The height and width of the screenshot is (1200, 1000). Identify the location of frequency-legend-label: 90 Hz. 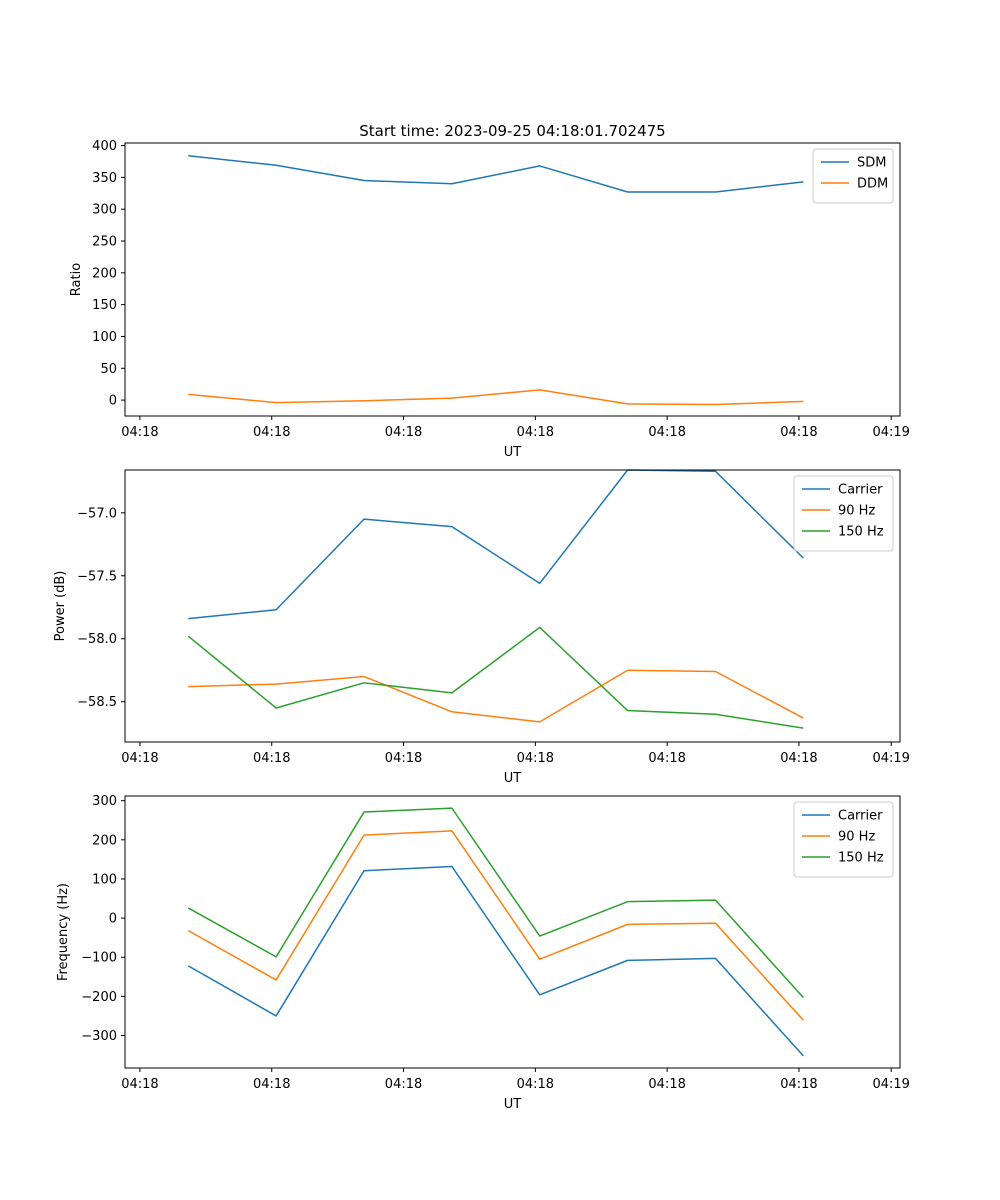
(856, 837).